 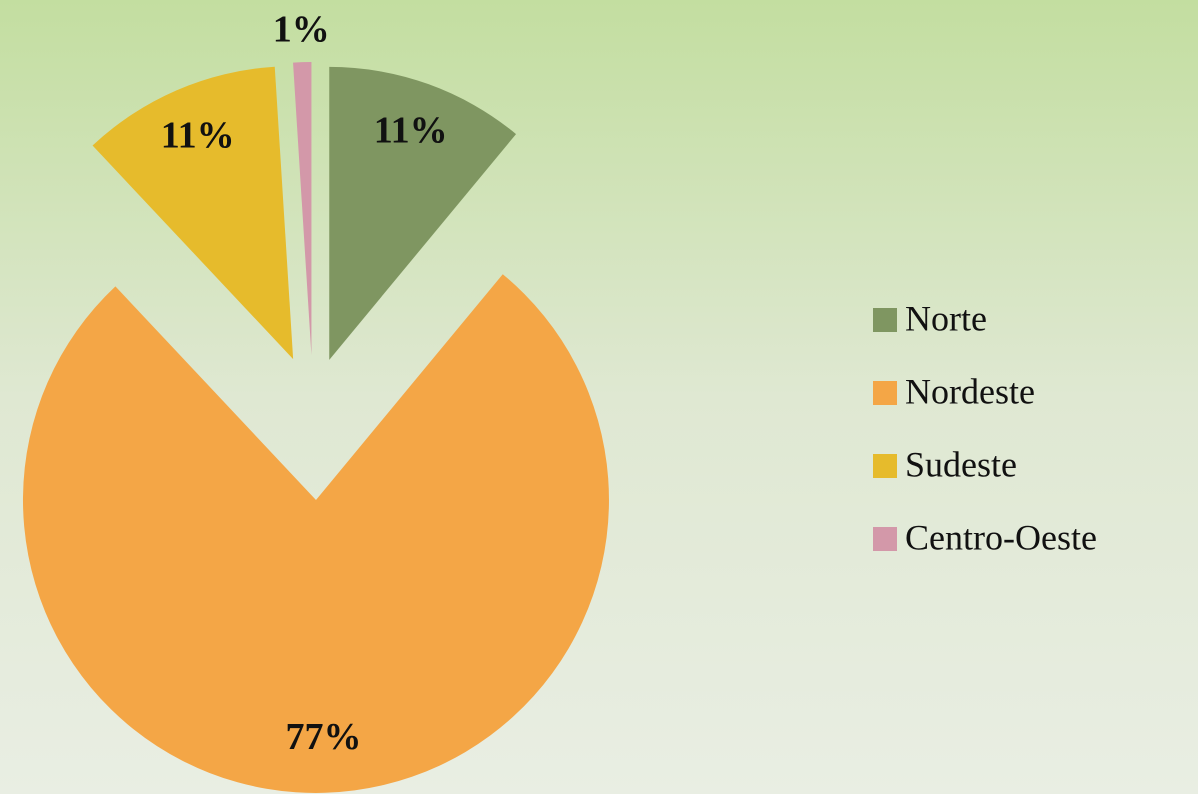 I want to click on legend-label: Norte, so click(x=946, y=318).